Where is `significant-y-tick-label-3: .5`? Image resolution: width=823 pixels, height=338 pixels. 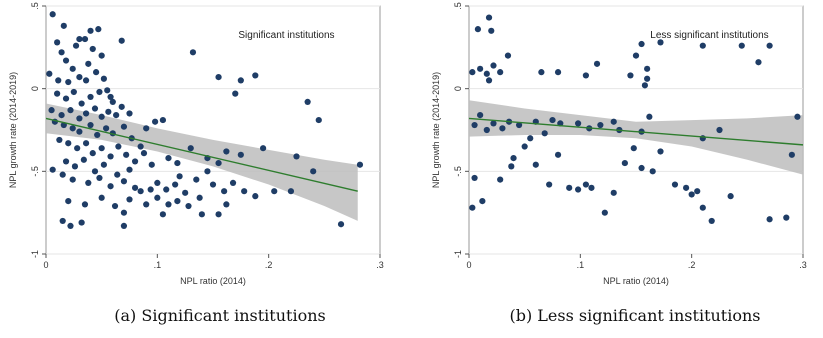 significant-y-tick-label-3: .5 is located at coordinates (35, 6).